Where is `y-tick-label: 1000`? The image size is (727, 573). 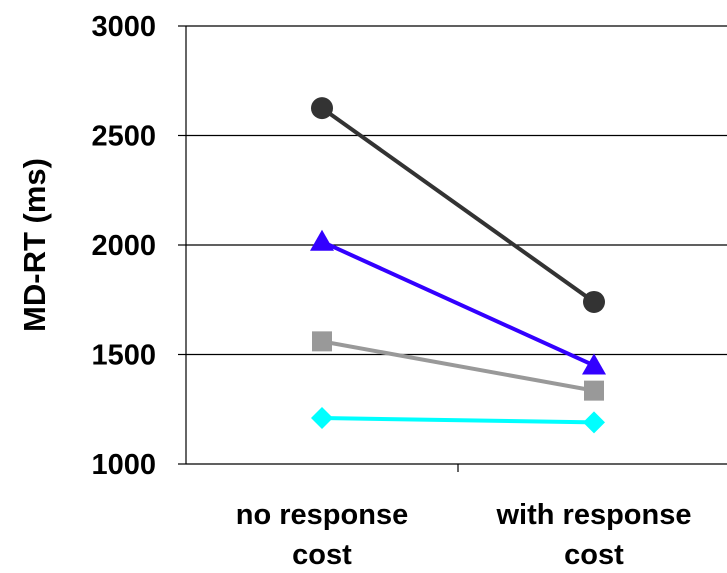 y-tick-label: 1000 is located at coordinates (123, 465).